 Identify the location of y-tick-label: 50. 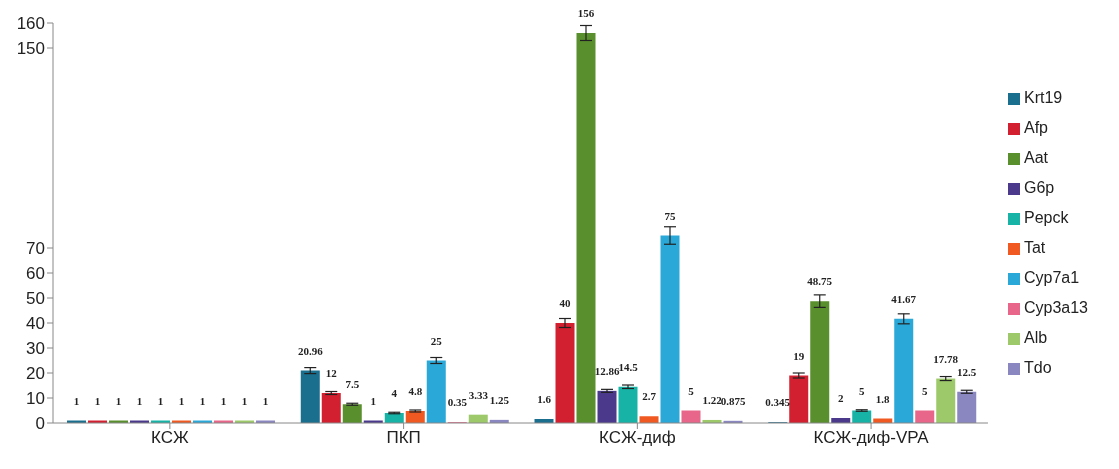
(35, 299).